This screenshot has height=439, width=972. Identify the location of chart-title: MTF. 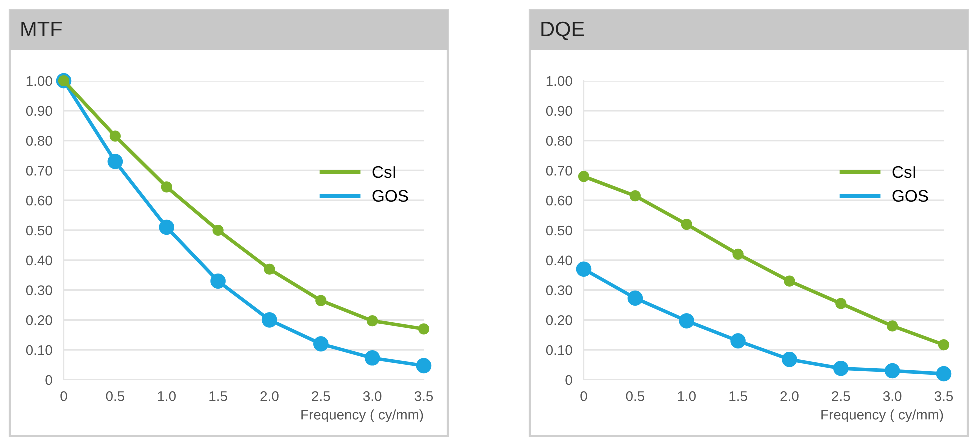
(42, 29).